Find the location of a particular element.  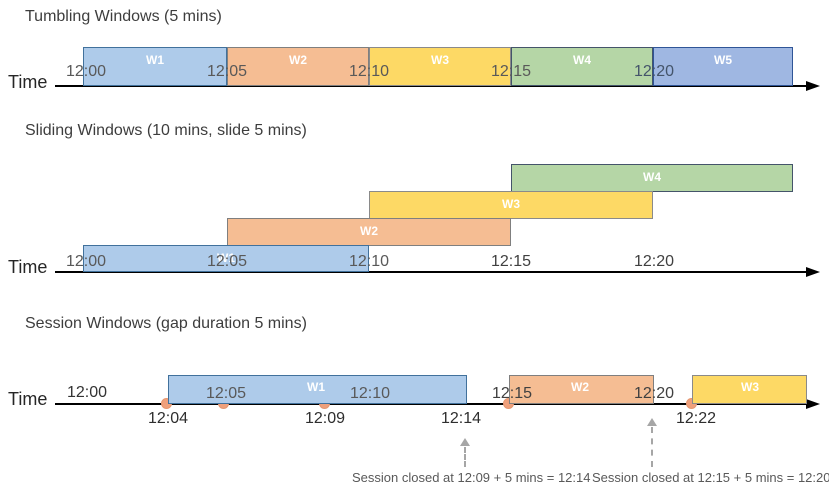

tumbling-window-w3 is located at coordinates (440, 66).